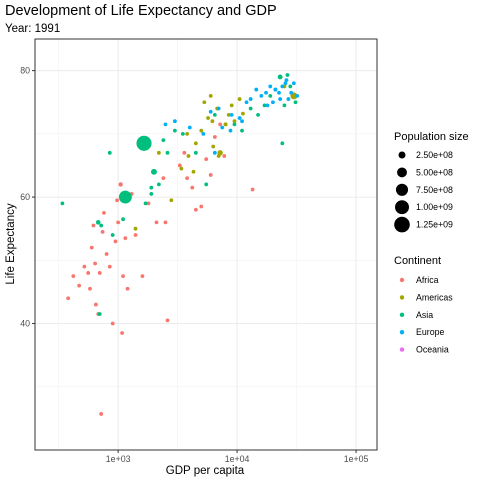  What do you see at coordinates (431, 137) in the screenshot?
I see `size-legend-title: Population size` at bounding box center [431, 137].